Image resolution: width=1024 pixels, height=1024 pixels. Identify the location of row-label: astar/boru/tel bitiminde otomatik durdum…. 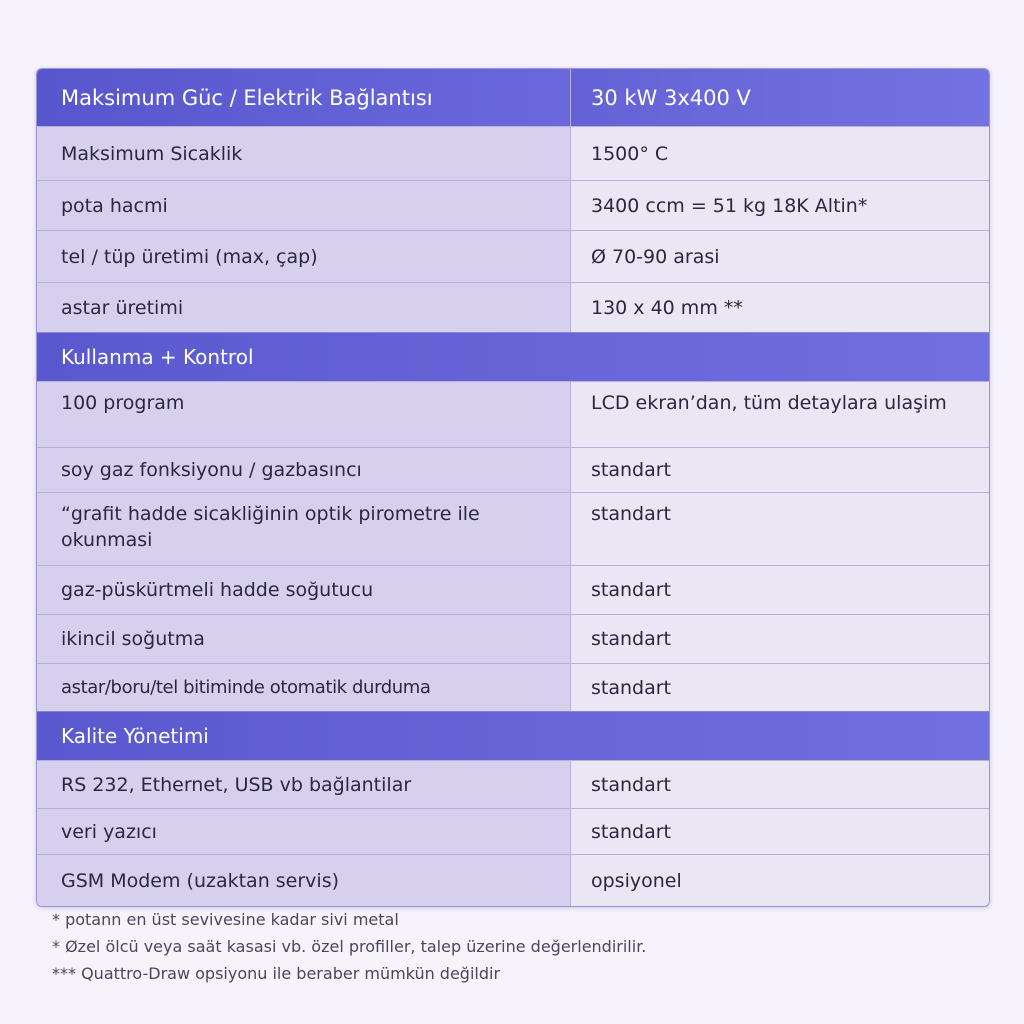
(304, 687).